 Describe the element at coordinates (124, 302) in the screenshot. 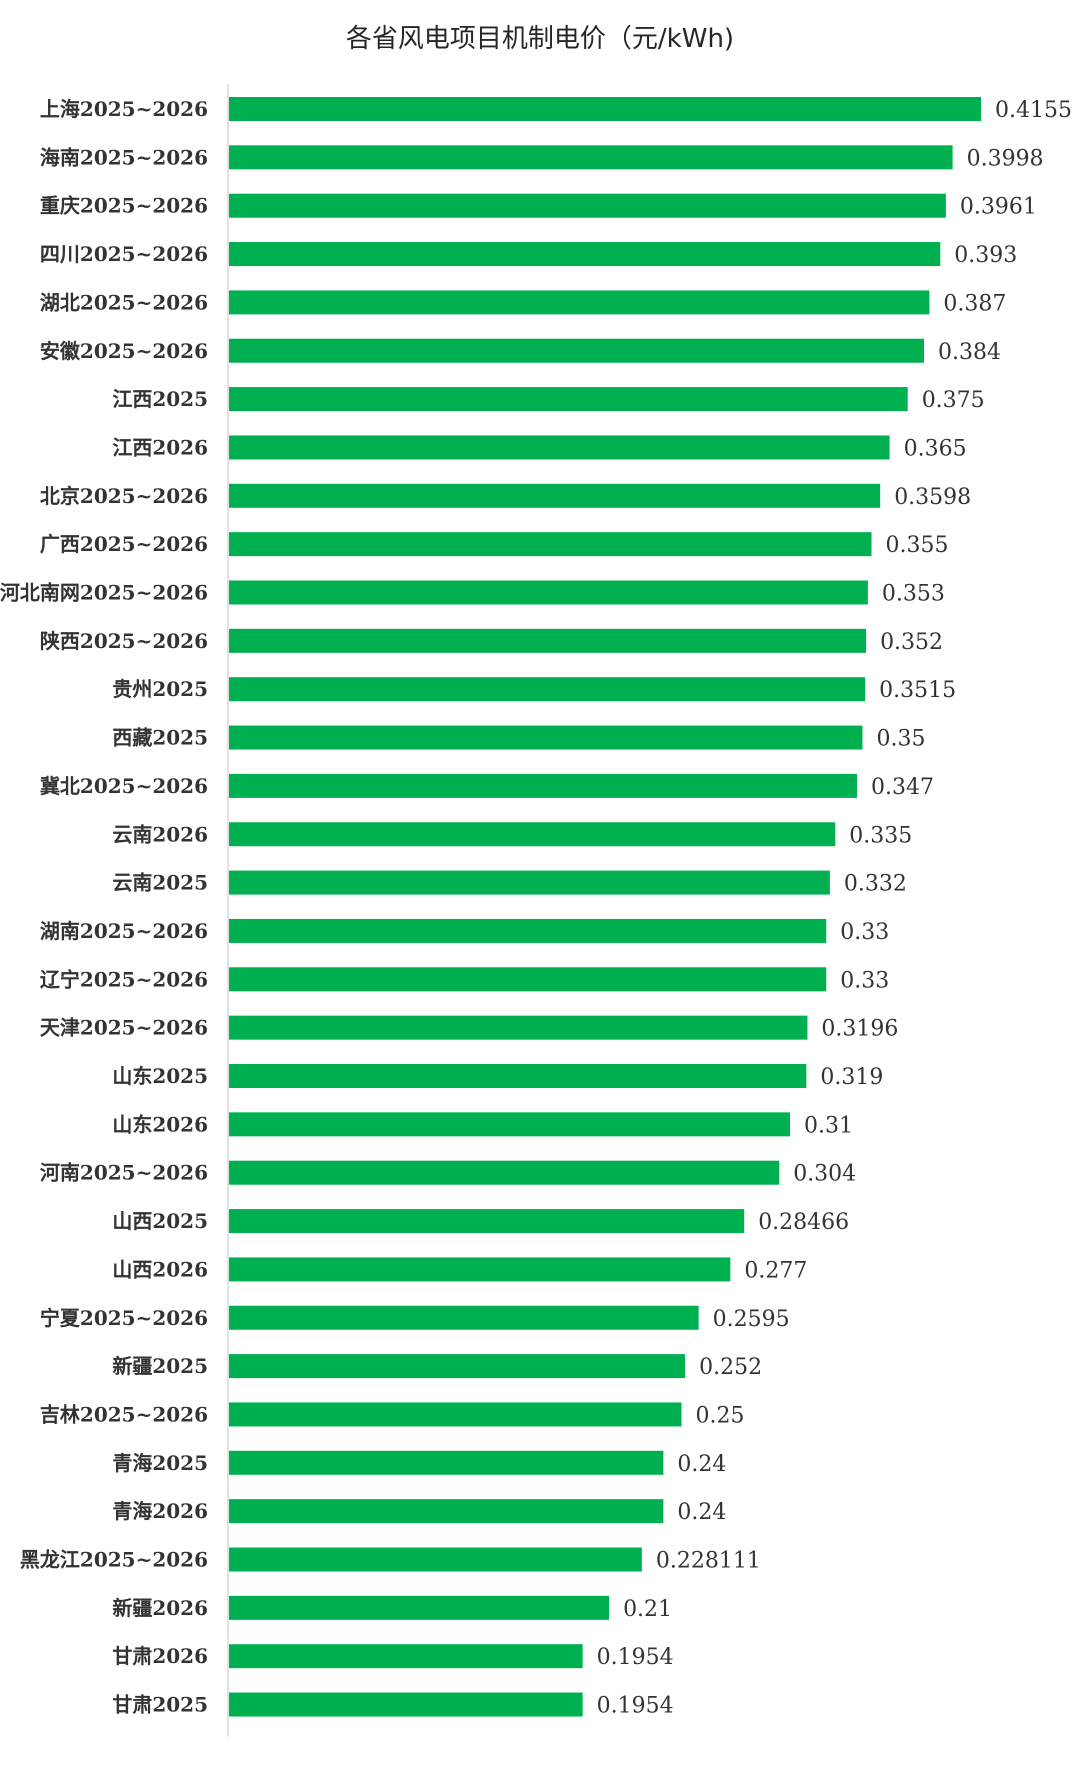

I see `category-label: 湖北2025~2026` at that location.